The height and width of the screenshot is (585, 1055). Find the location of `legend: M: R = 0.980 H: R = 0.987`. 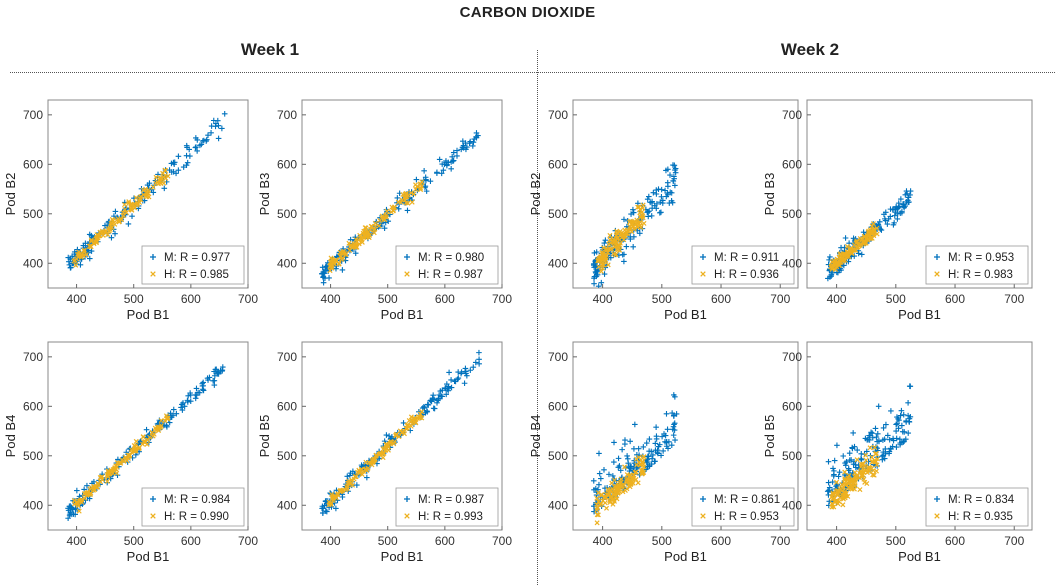

legend: M: R = 0.980 H: R = 0.987 is located at coordinates (447, 265).